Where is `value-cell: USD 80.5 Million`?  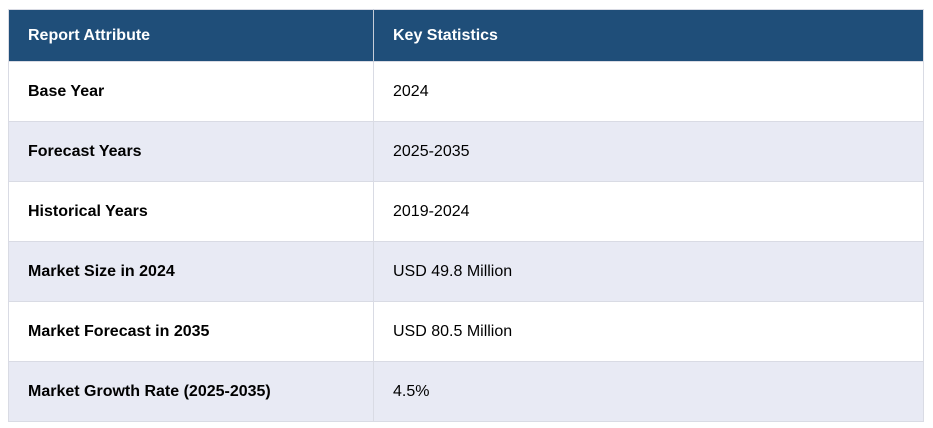 value-cell: USD 80.5 Million is located at coordinates (648, 331).